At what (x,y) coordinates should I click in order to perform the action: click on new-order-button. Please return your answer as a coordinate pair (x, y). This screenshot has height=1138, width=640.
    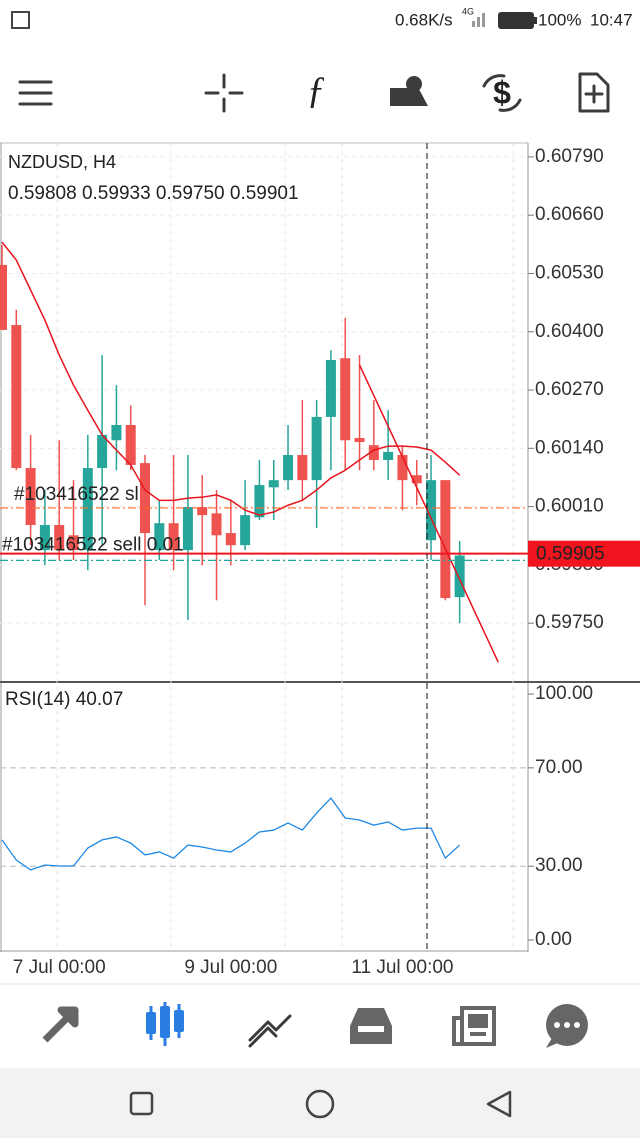
    Looking at the image, I should click on (594, 92).